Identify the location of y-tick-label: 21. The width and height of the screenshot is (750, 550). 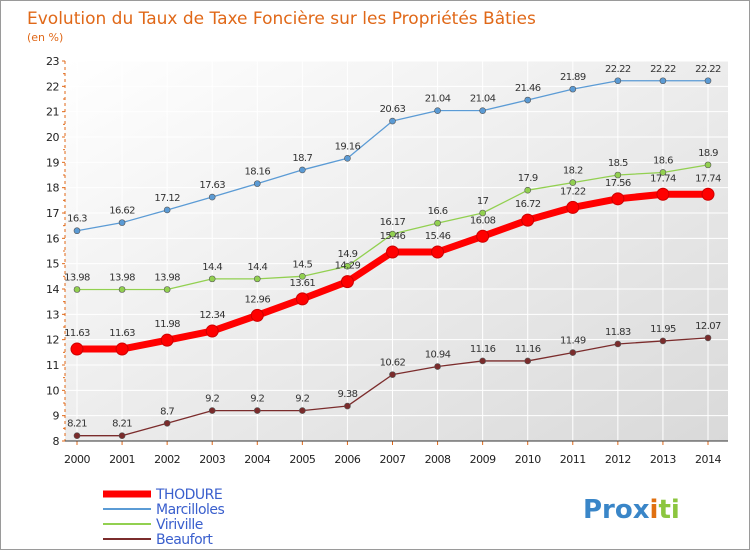
(52, 112).